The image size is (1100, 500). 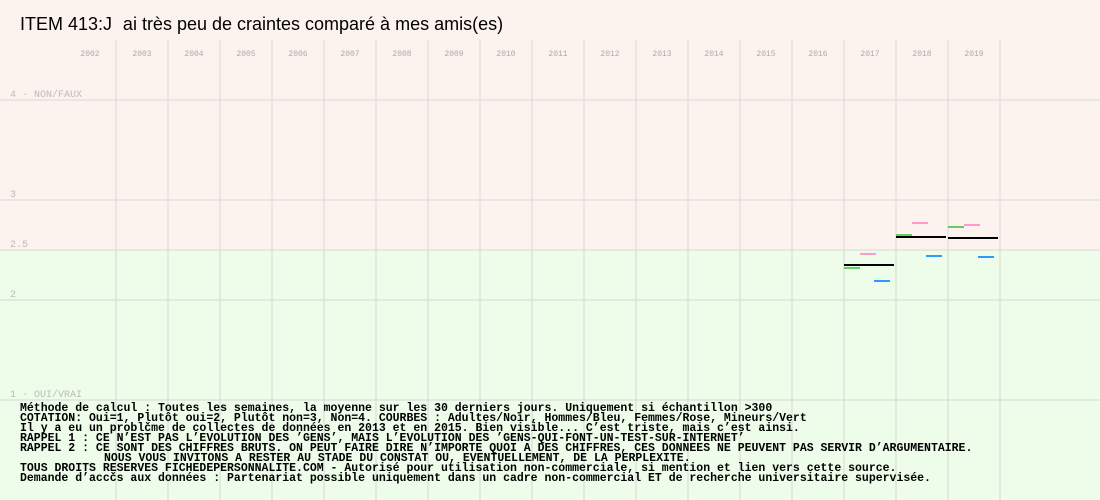 I want to click on x-tick-label: 2003, so click(x=141, y=54).